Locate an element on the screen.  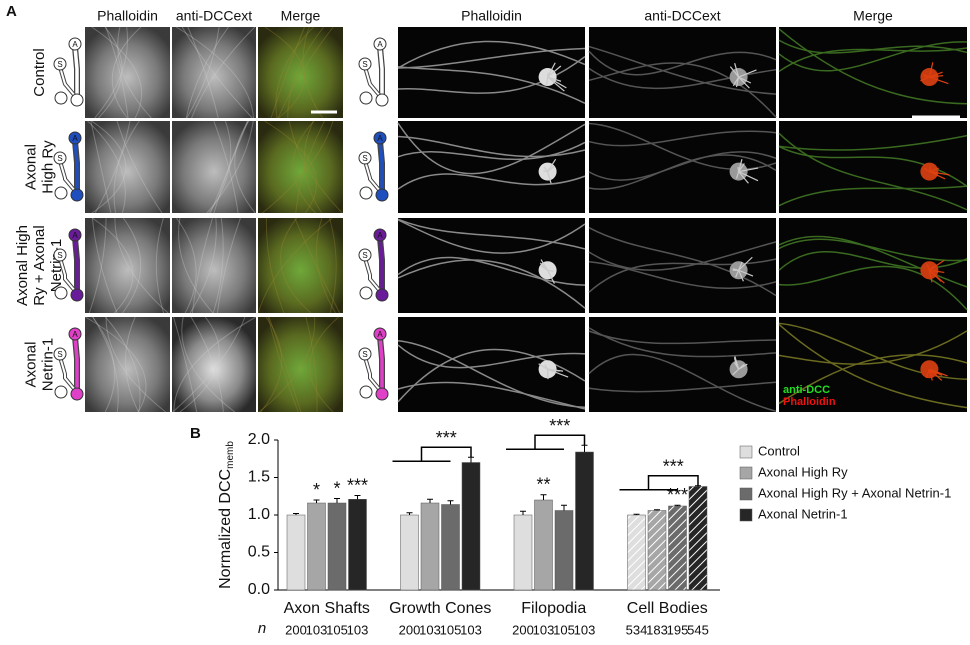
overlay-label: Phalloidin is located at coordinates (809, 402).